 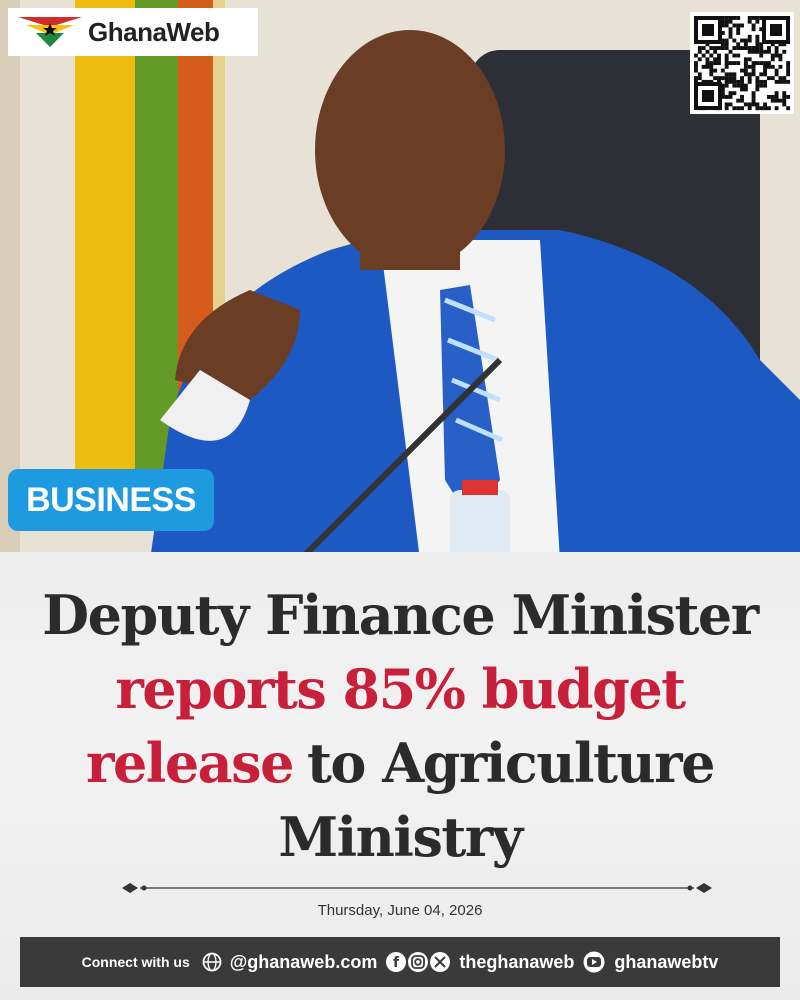 I want to click on youtube-handle: ghanawebtv, so click(x=666, y=961).